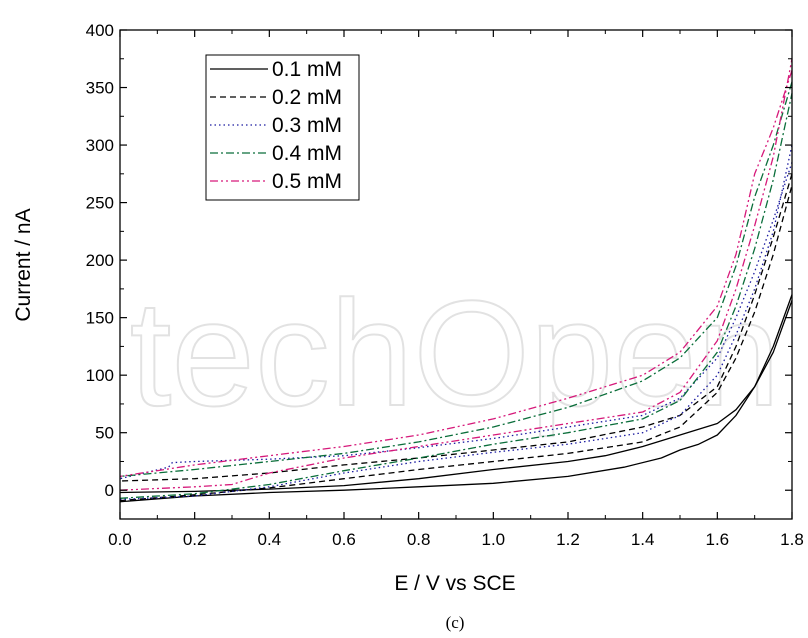 This screenshot has width=808, height=638. What do you see at coordinates (270, 539) in the screenshot?
I see `x-tick-label: 0.4` at bounding box center [270, 539].